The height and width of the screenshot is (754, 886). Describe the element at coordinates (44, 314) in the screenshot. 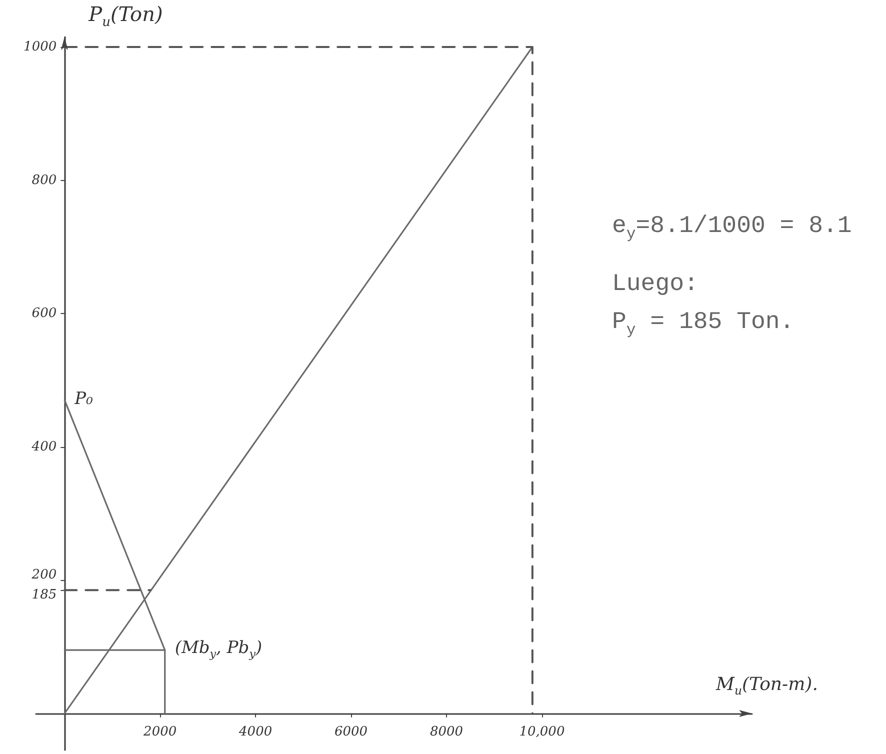

I see `y-tick-label: 600` at that location.